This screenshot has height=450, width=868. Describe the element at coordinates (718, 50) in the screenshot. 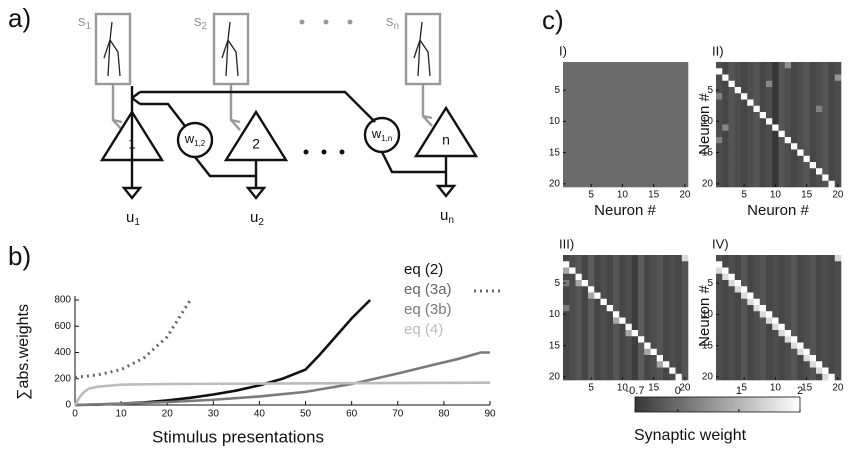

I see `panel-label: II)` at that location.